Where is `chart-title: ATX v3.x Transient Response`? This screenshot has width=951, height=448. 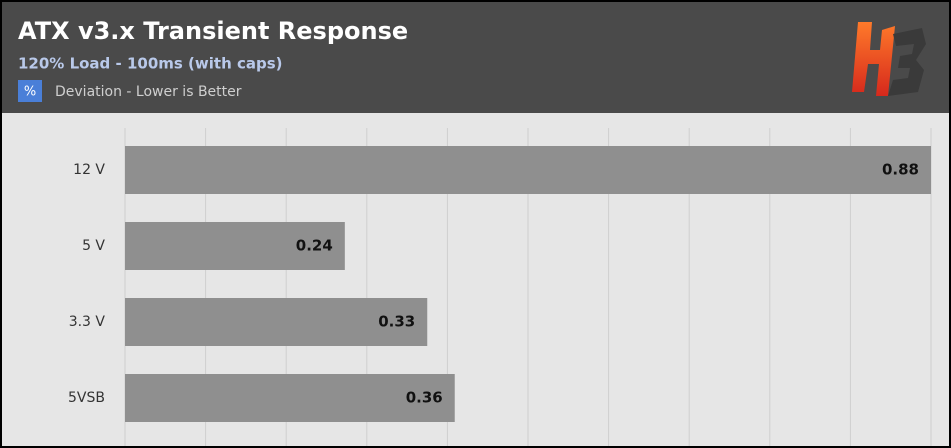 chart-title: ATX v3.x Transient Response is located at coordinates (213, 31).